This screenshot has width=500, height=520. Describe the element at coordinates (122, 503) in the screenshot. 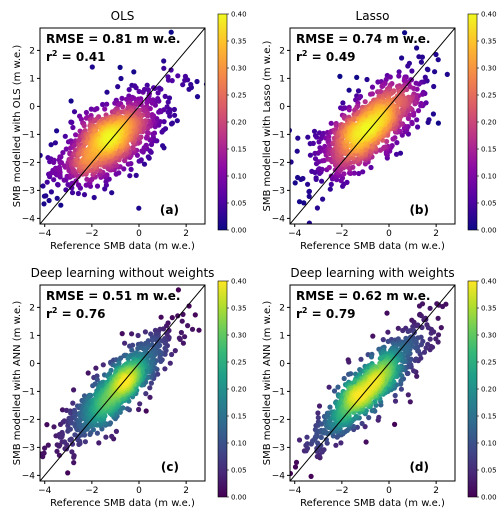

I see `x-axis-label: Reference SMB data (m w.e.)` at that location.